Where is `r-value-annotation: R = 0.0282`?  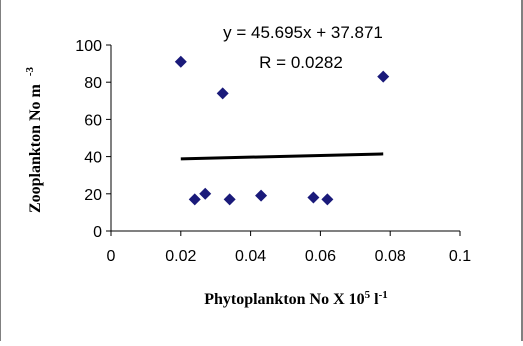
r-value-annotation: R = 0.0282 is located at coordinates (301, 62).